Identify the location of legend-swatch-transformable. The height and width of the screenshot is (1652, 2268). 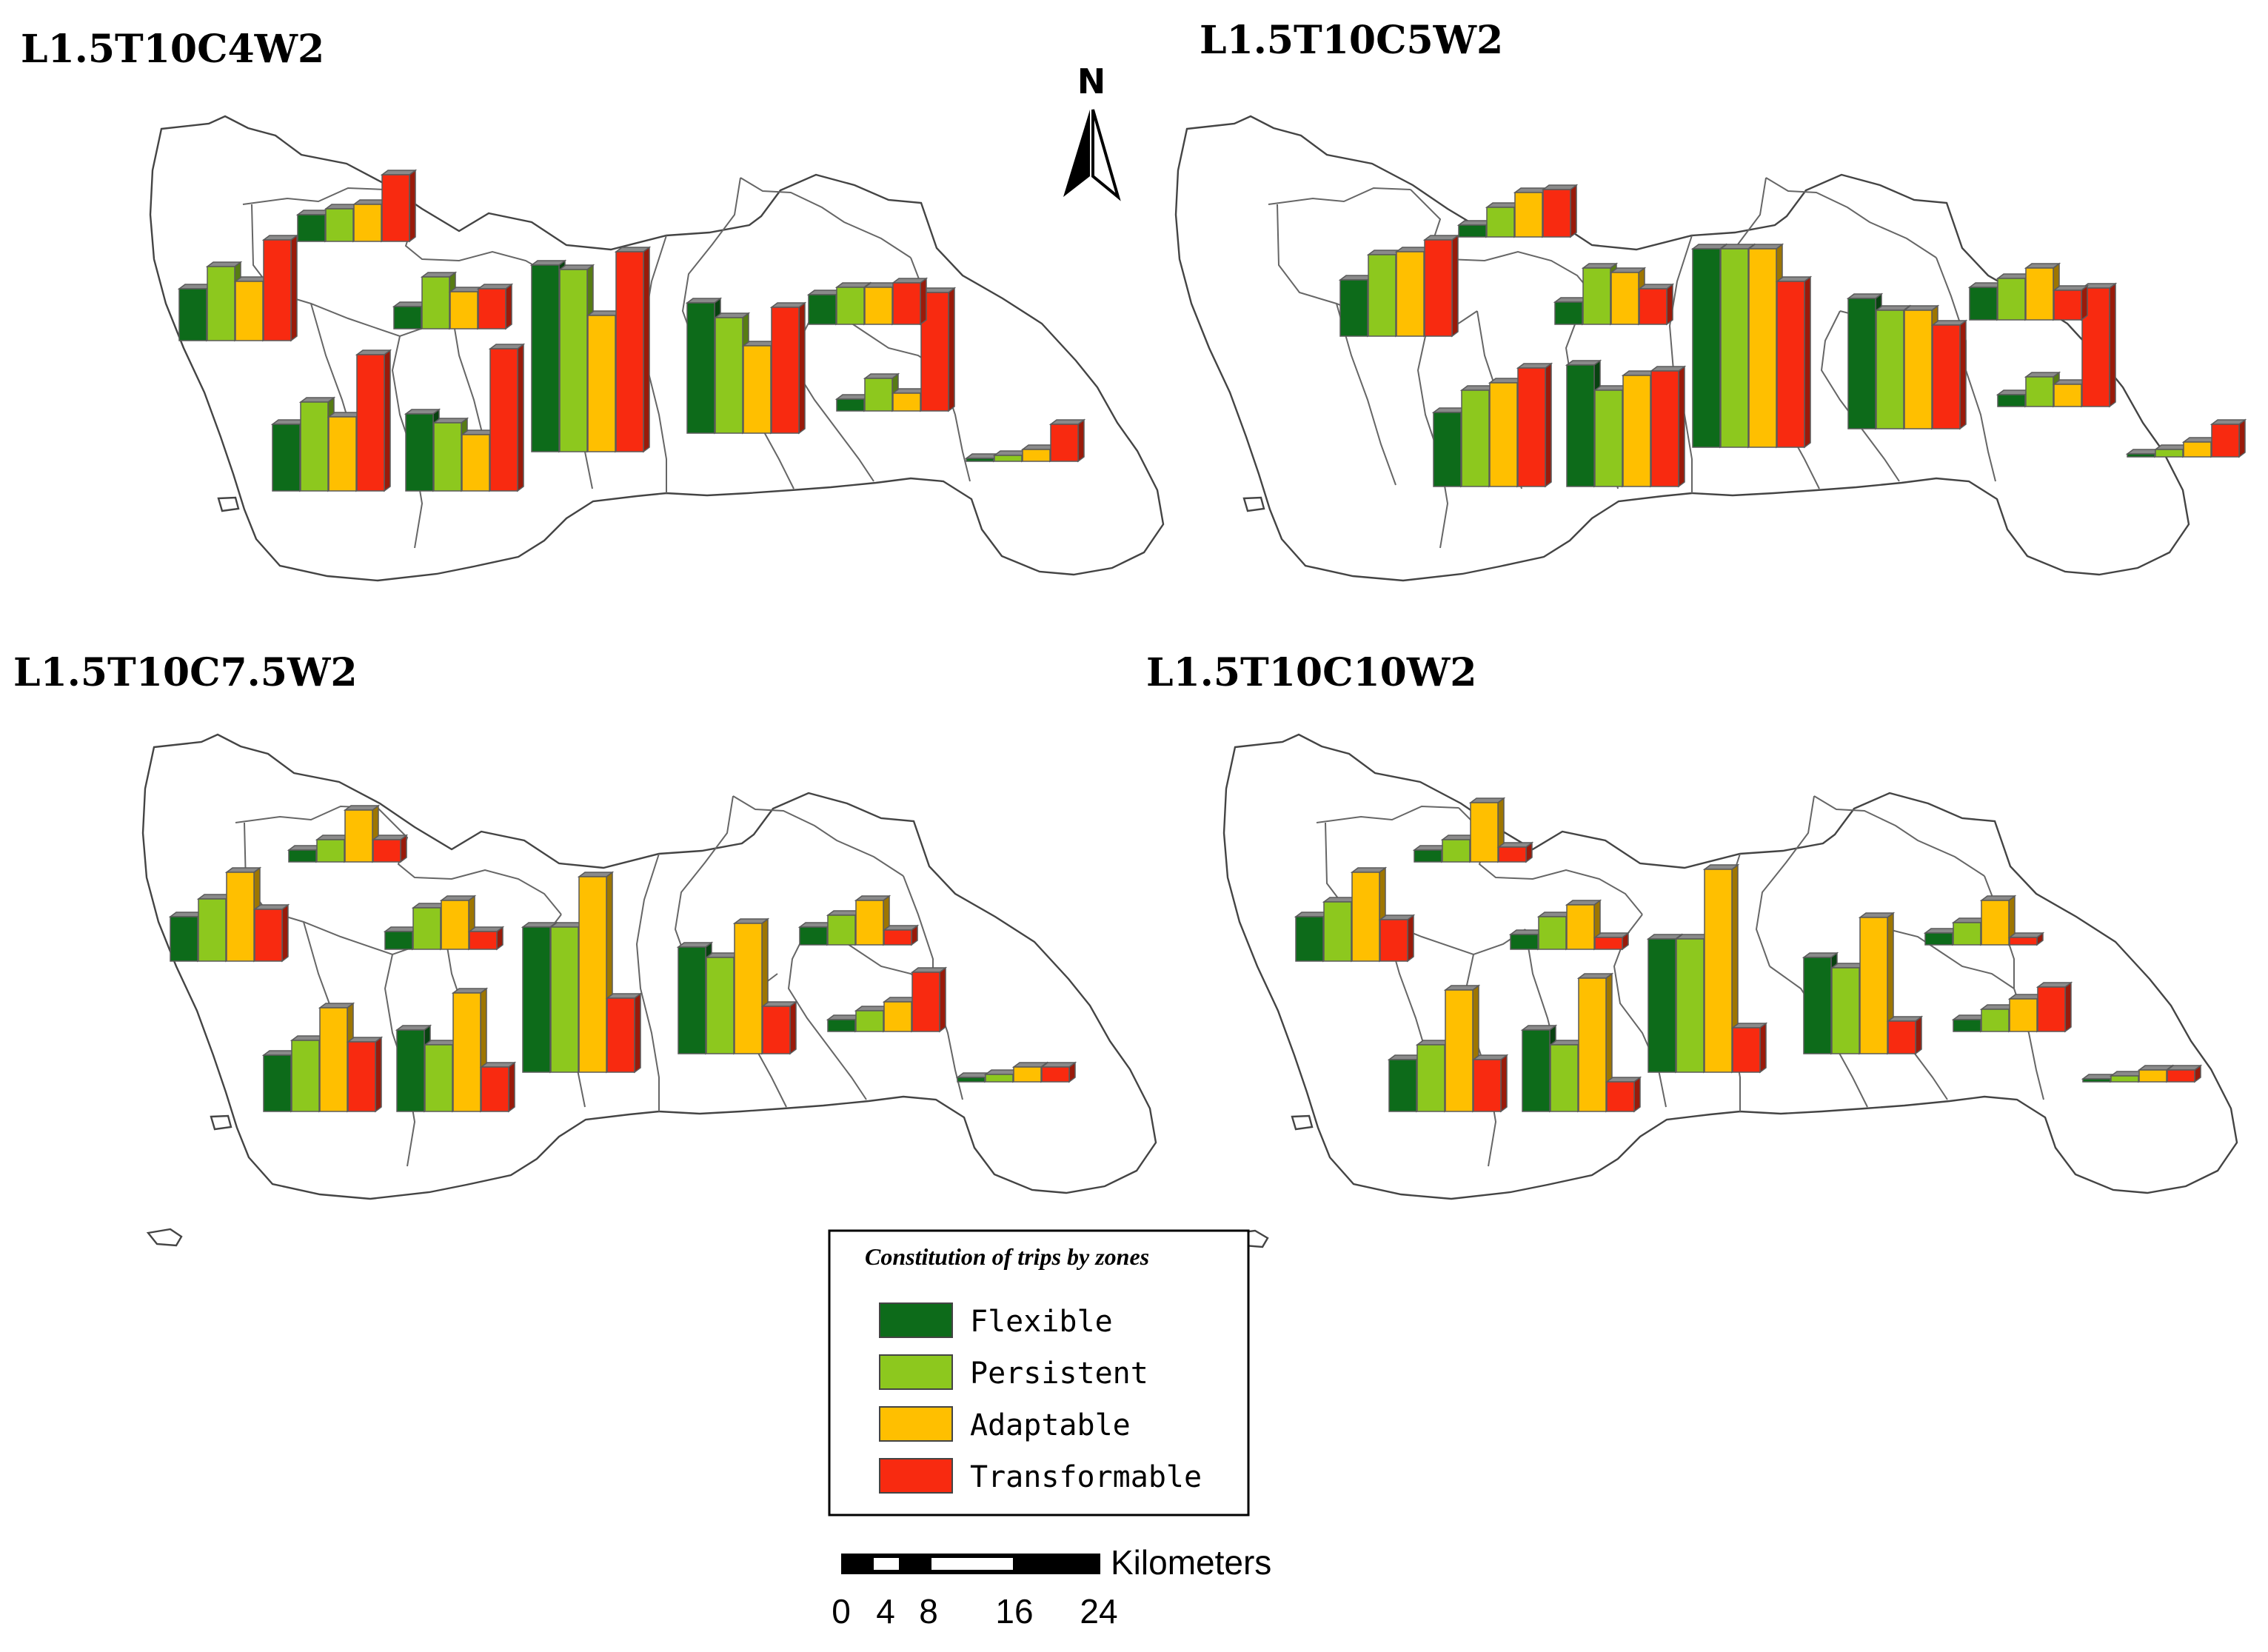
(916, 1476).